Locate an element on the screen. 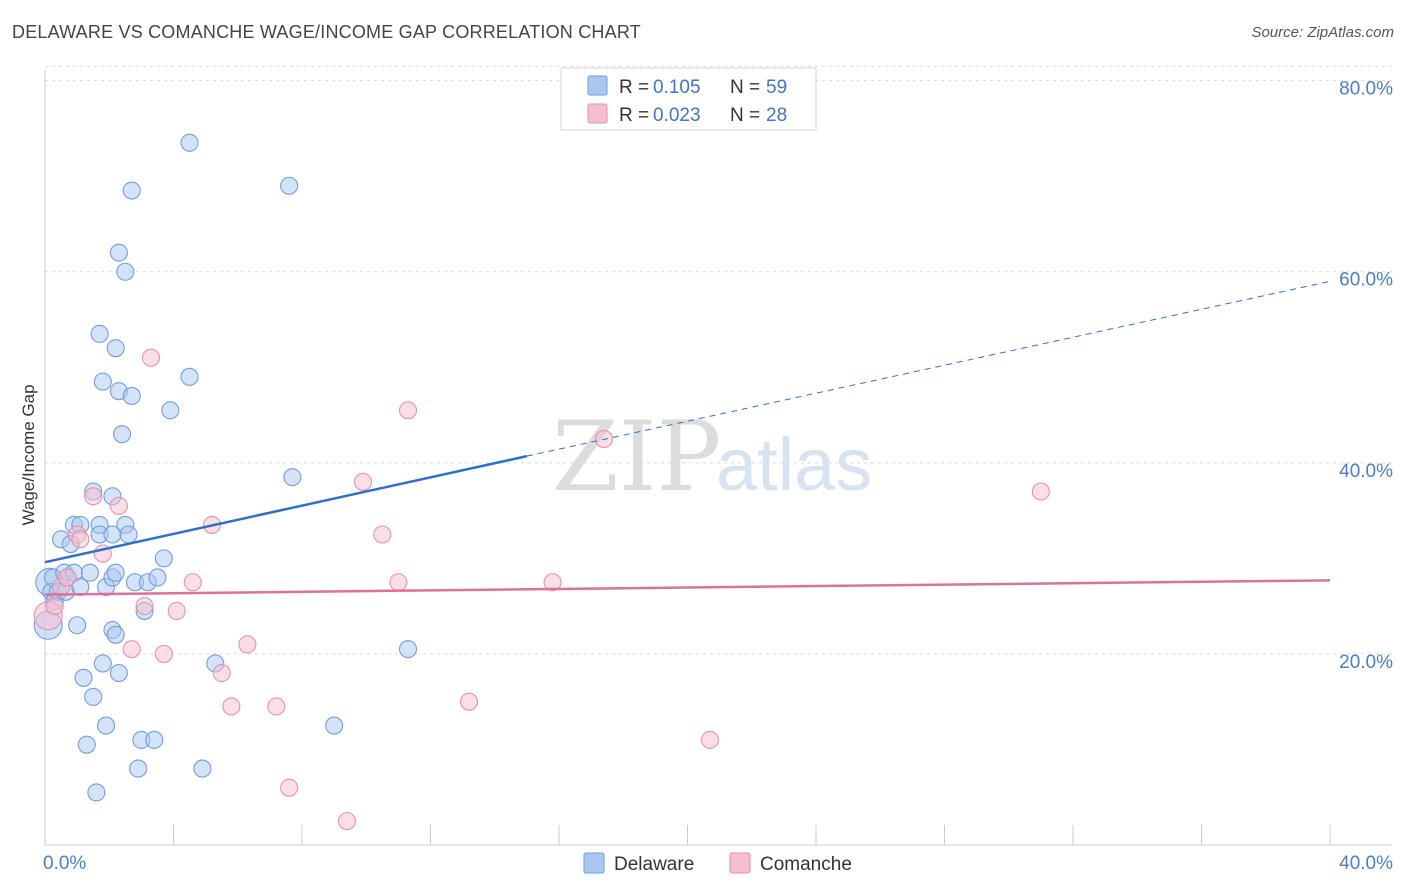 Image resolution: width=1406 pixels, height=892 pixels. watermark-atlas: atlas is located at coordinates (794, 464).